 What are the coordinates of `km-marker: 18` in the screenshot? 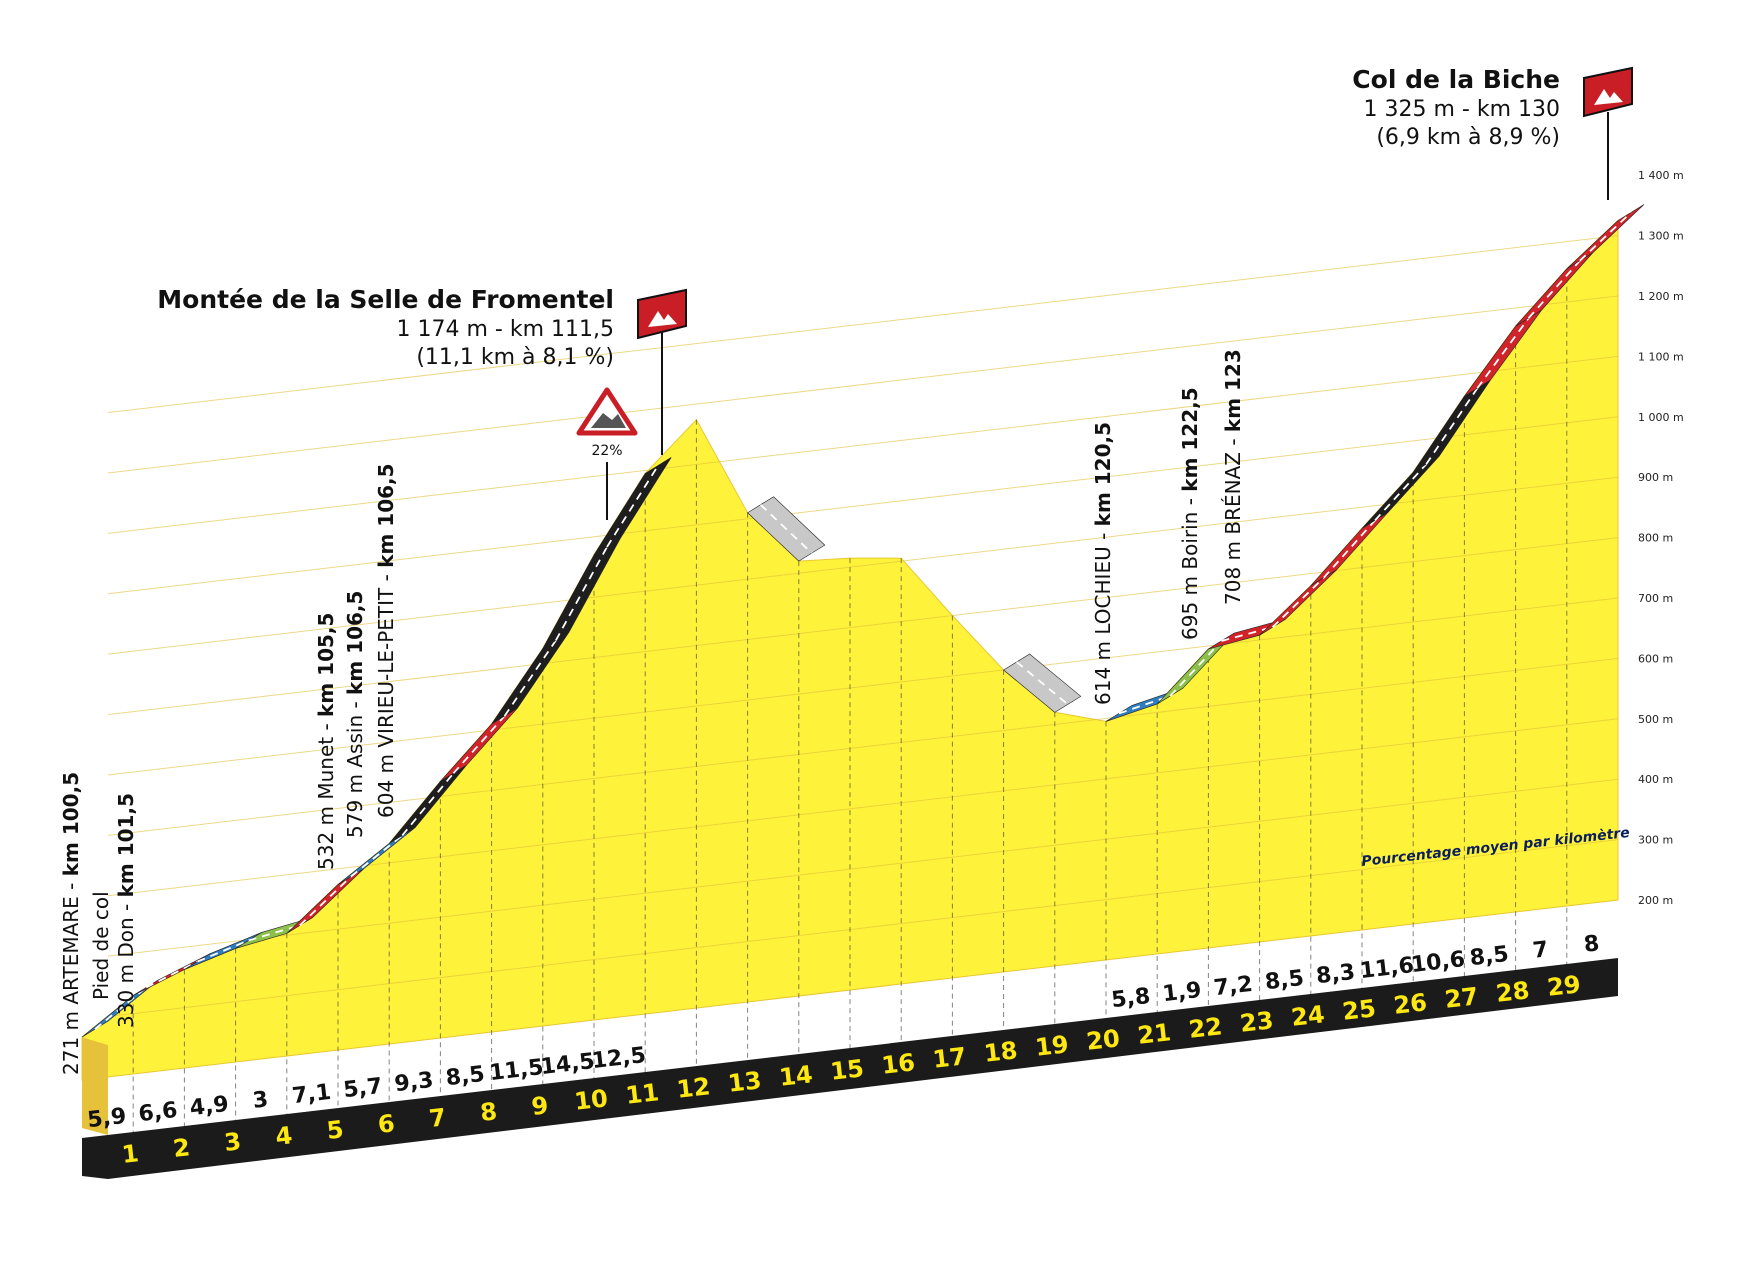 It's located at (1001, 1052).